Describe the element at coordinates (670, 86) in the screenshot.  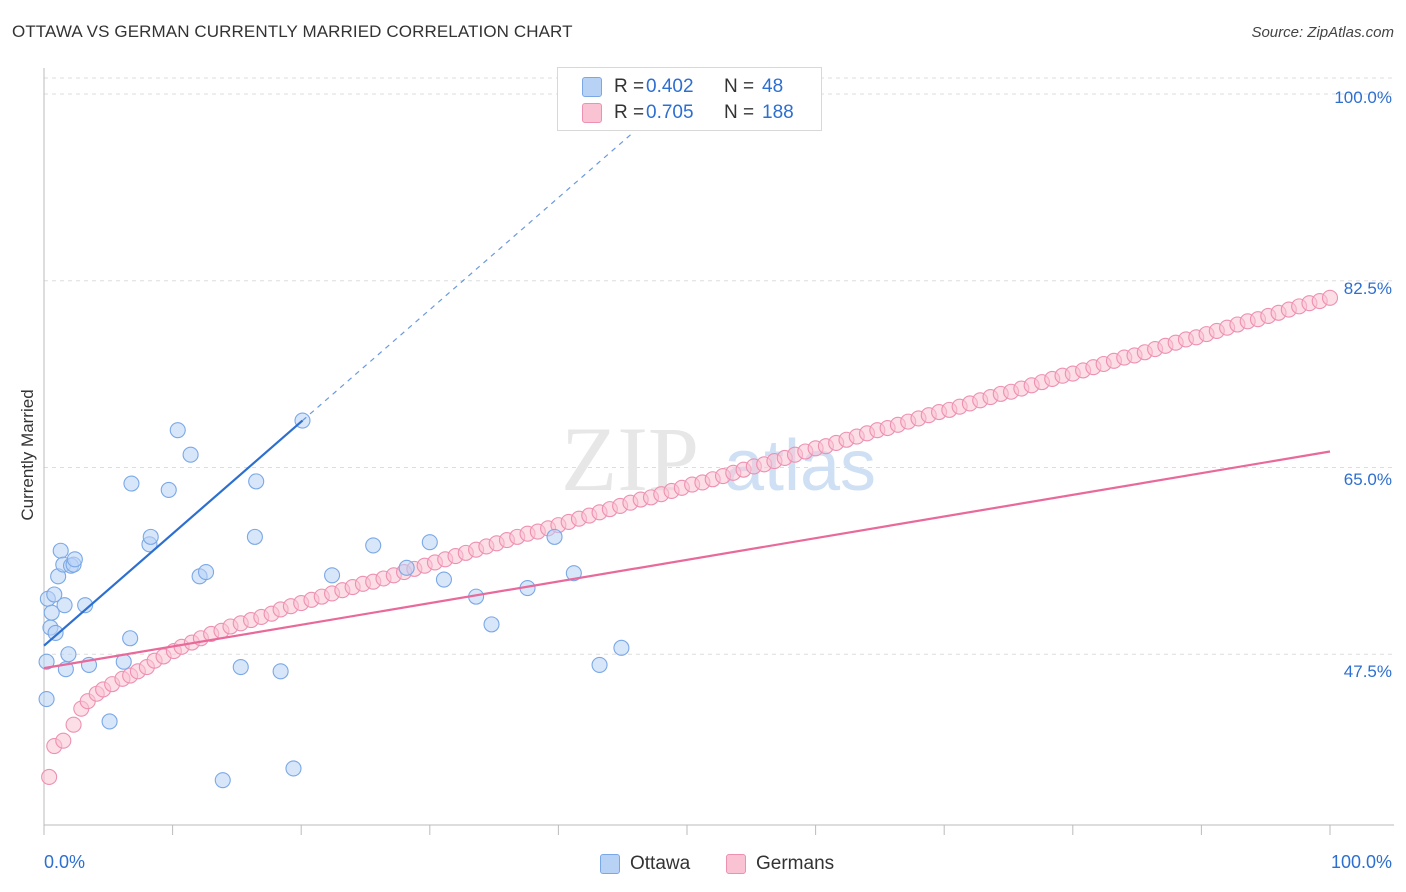
I see `ottawa-r-value: 0.402` at that location.